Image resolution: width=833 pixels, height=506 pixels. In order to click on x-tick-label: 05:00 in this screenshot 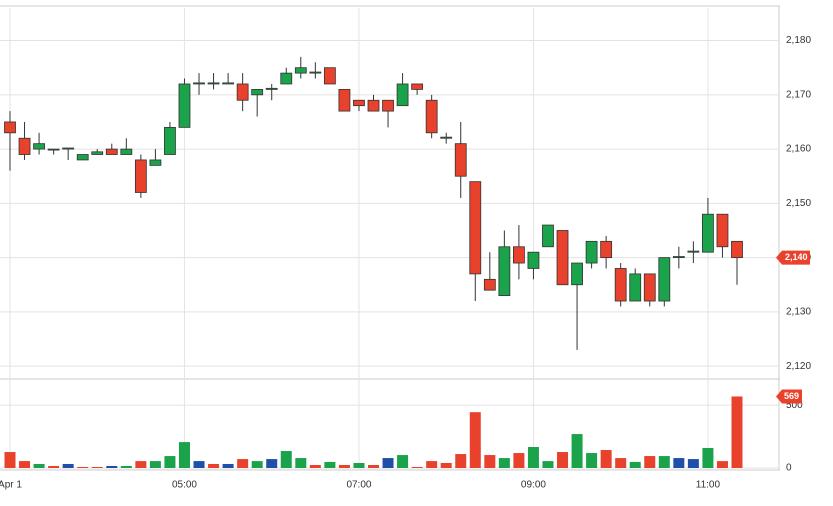, I will do `click(184, 485)`.